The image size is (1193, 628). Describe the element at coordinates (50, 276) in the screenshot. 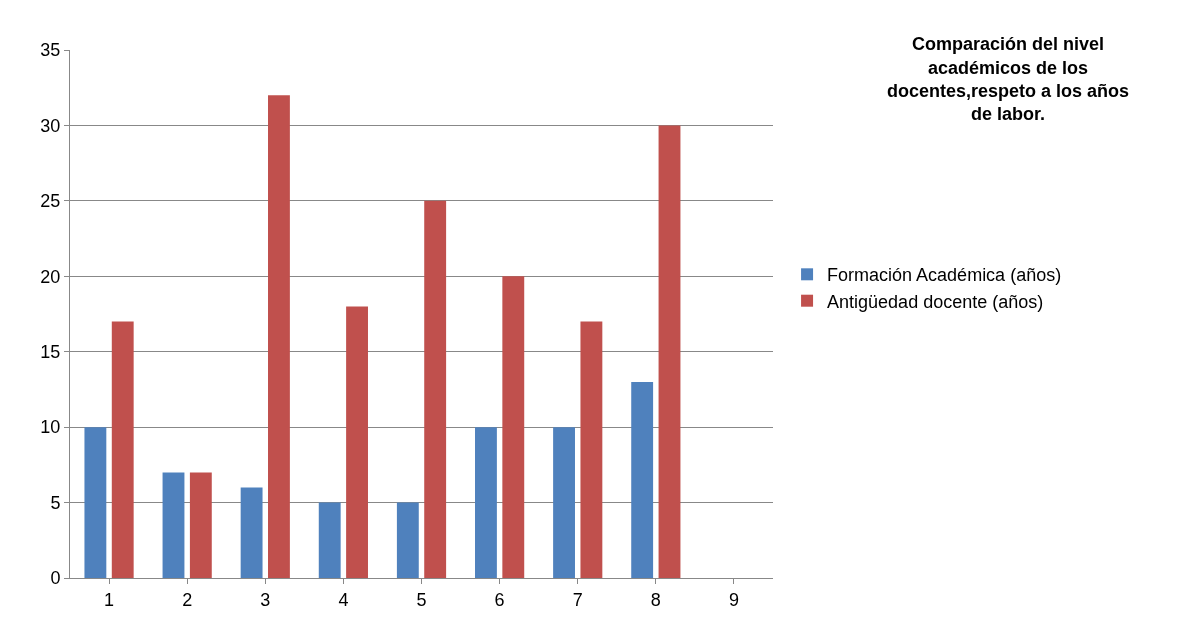

I see `y-tick-label: 20` at that location.